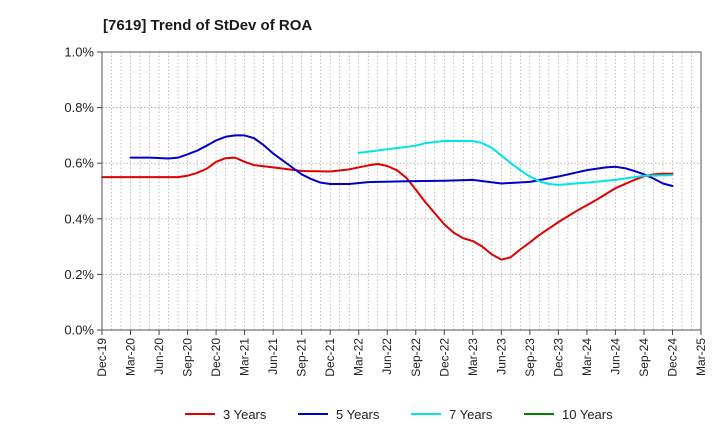  Describe the element at coordinates (302, 357) in the screenshot. I see `x-tick-label: Sep-21` at that location.